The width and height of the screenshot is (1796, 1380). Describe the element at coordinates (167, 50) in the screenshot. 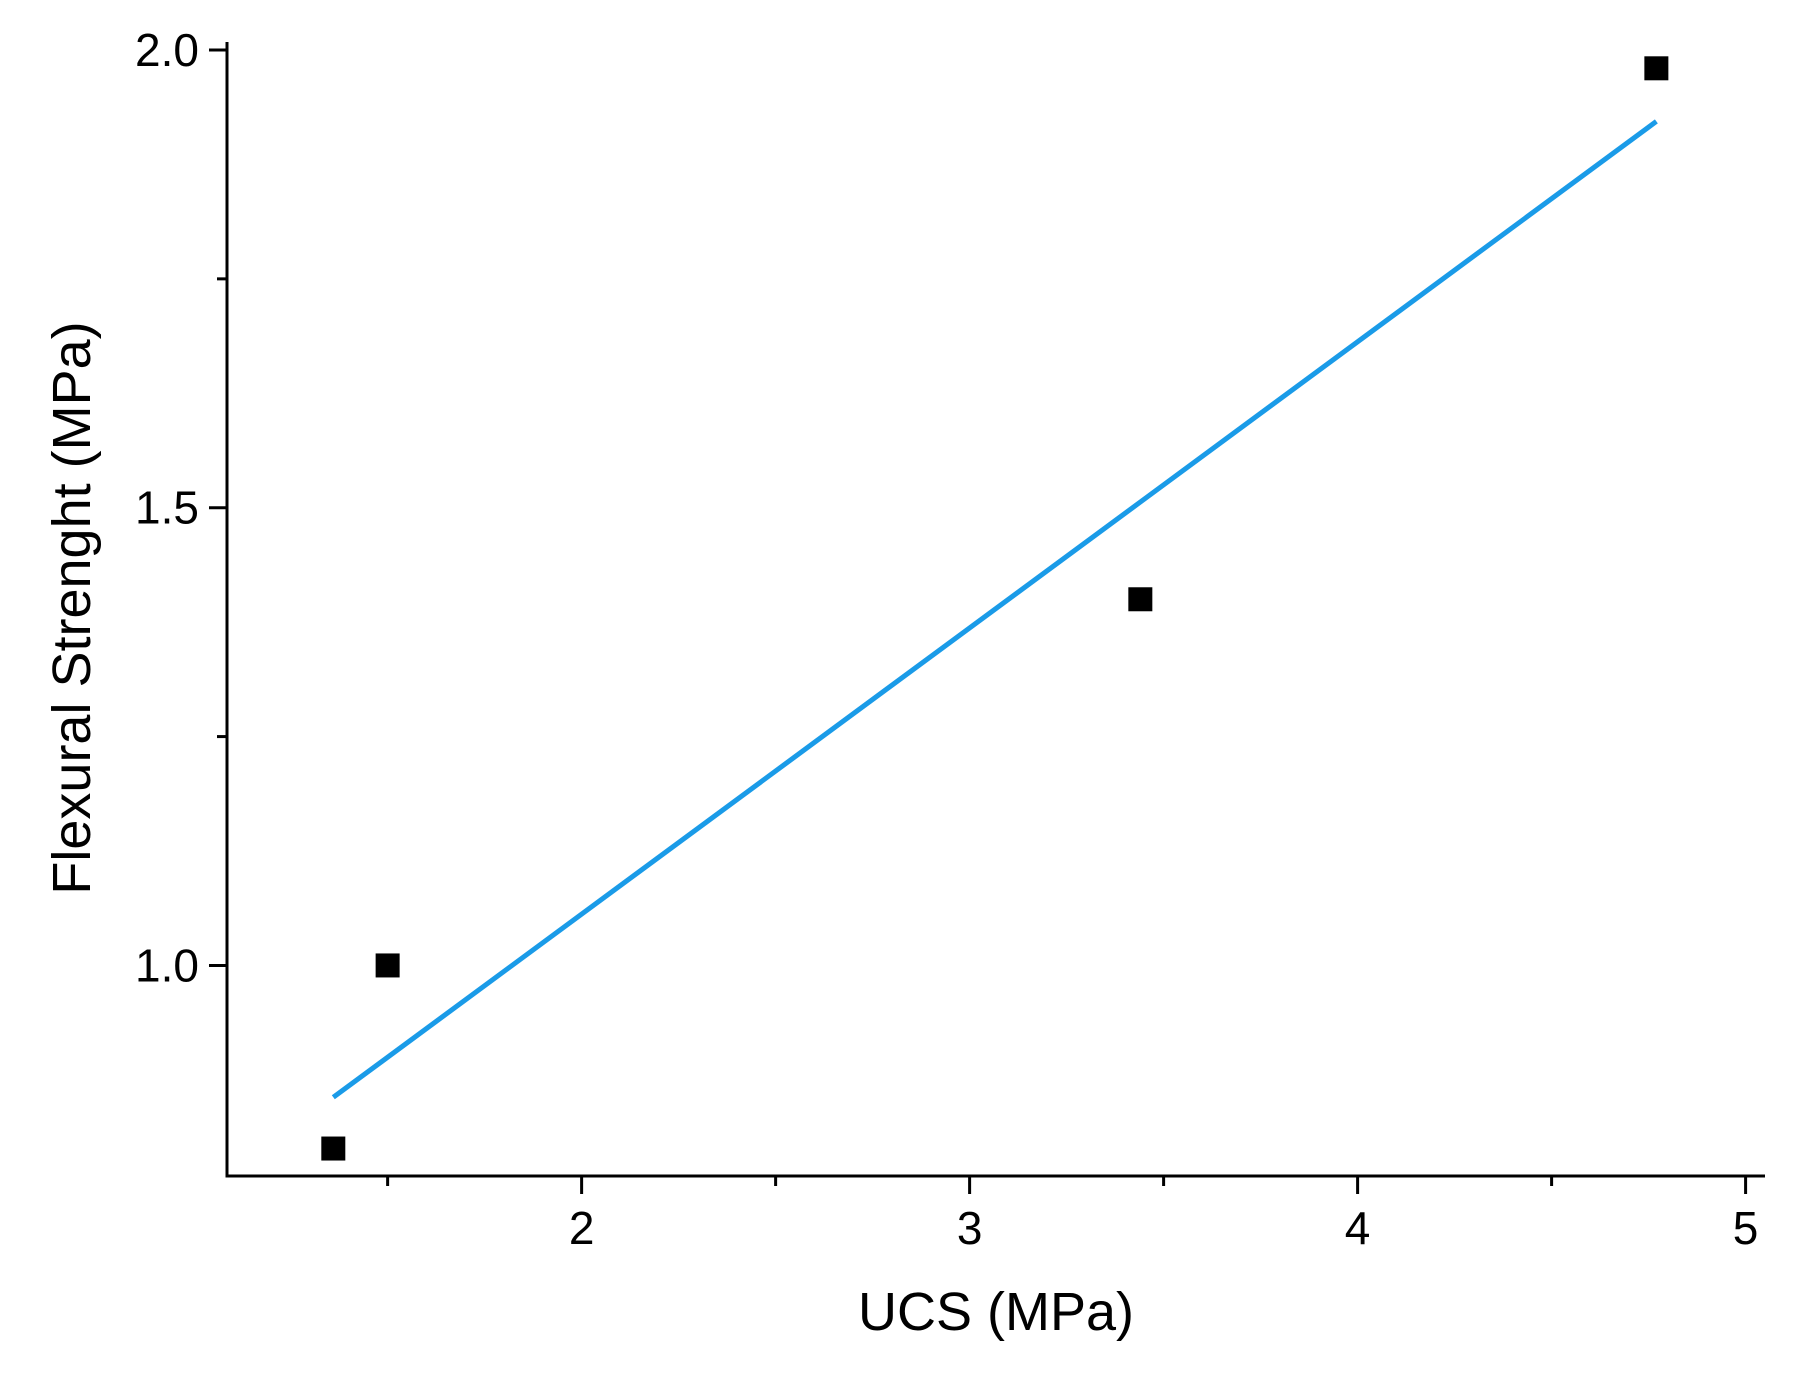

I see `y-tick-label: 2.0` at that location.